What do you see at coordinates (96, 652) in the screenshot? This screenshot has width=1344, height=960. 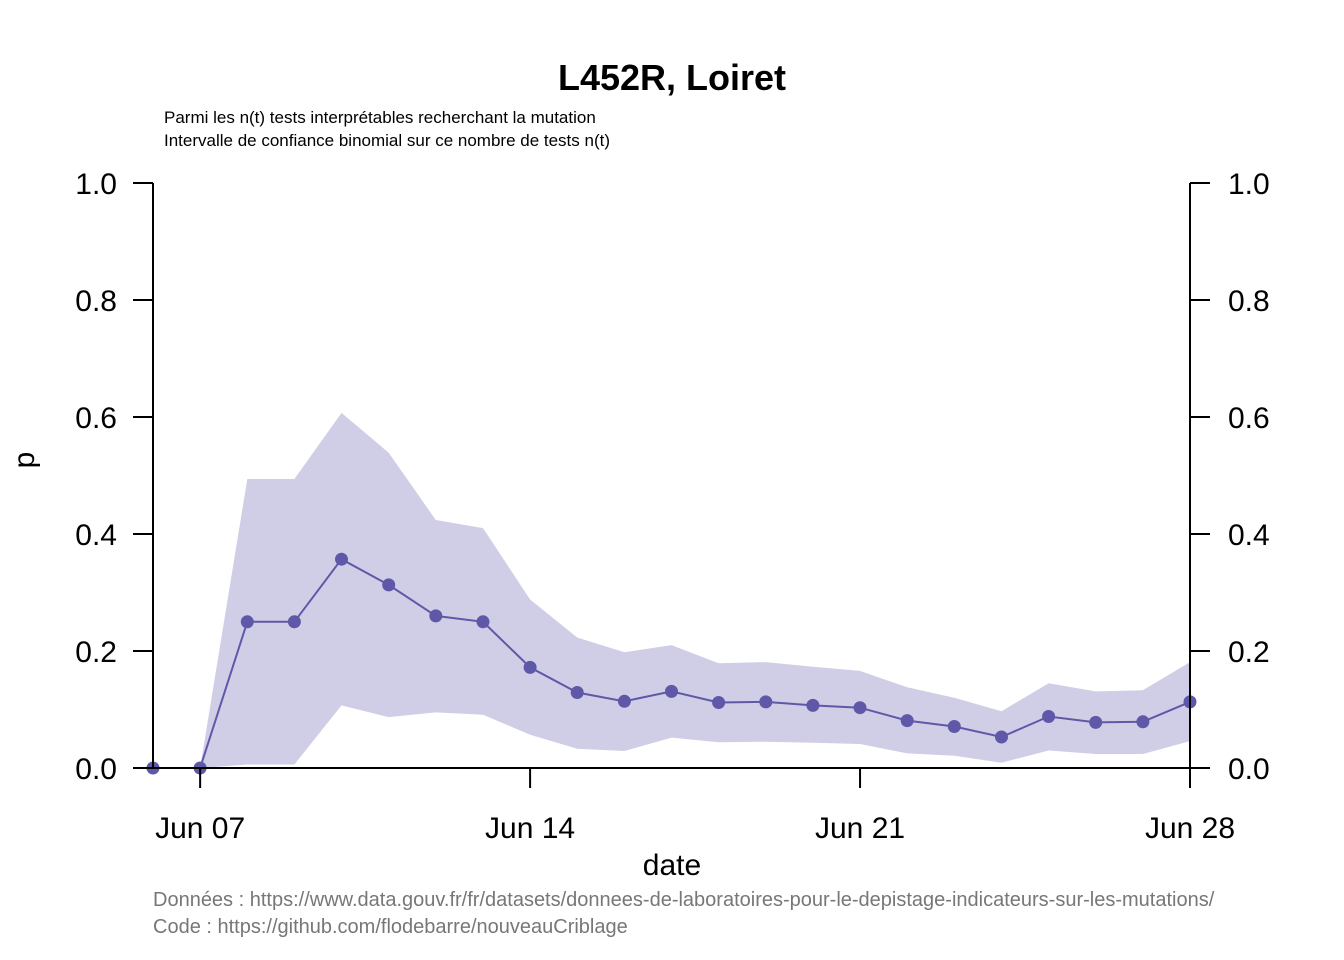 I see `y-tick-label: 0.2` at bounding box center [96, 652].